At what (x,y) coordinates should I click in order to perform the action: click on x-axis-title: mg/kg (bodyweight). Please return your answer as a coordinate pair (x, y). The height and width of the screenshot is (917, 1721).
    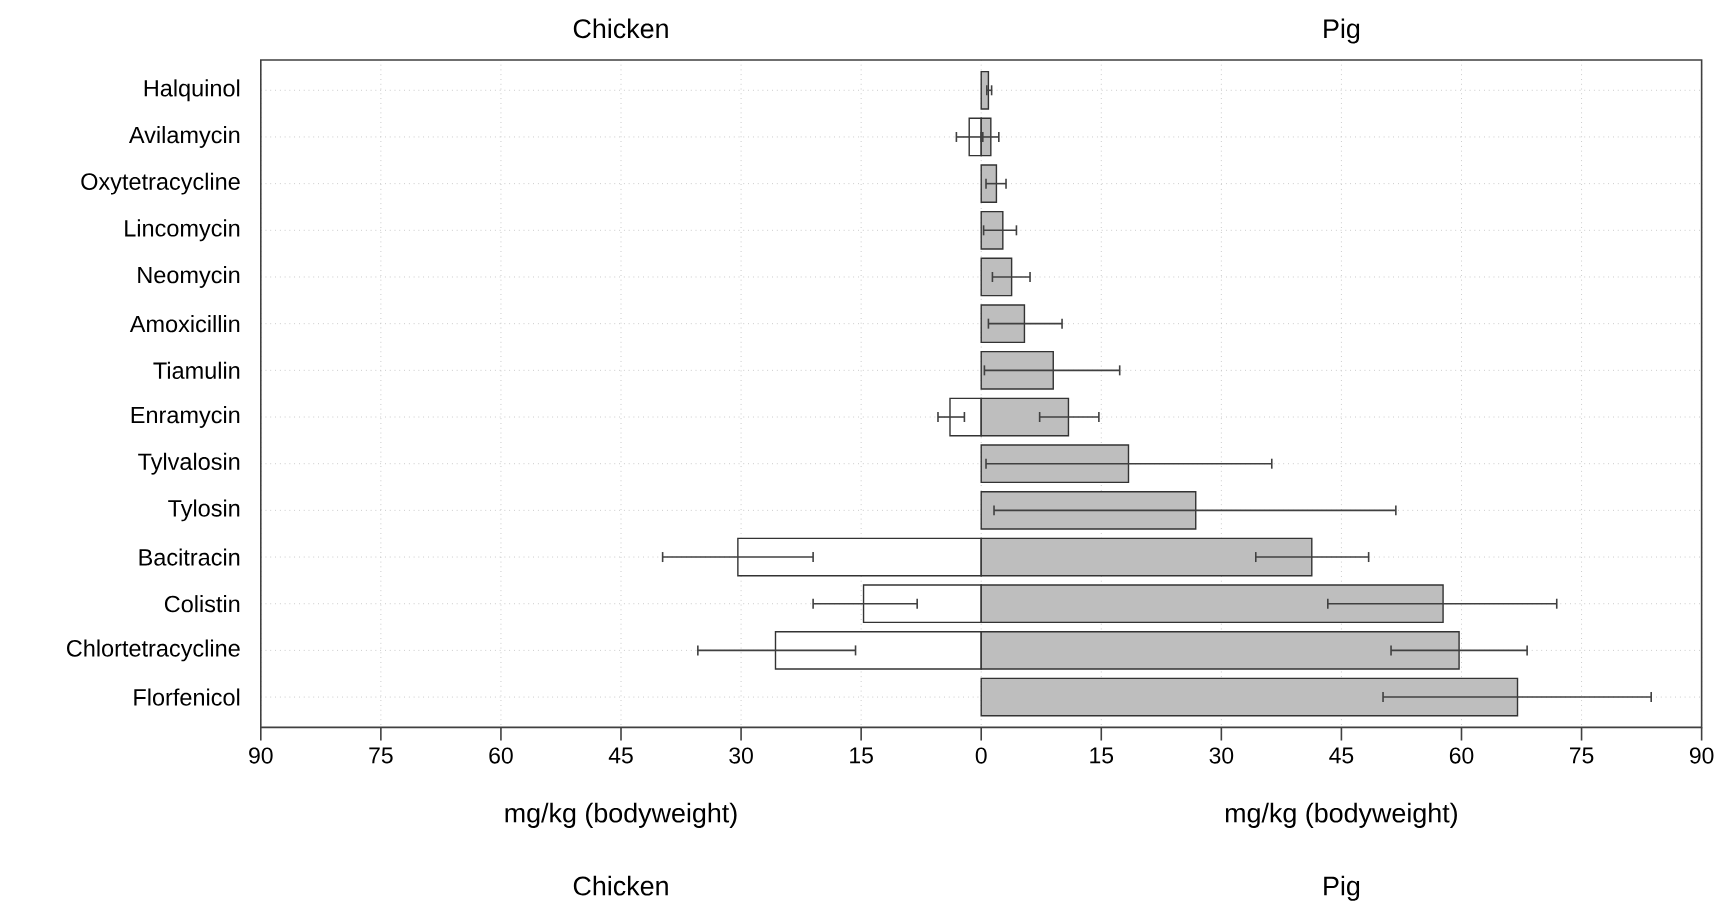
    Looking at the image, I should click on (621, 815).